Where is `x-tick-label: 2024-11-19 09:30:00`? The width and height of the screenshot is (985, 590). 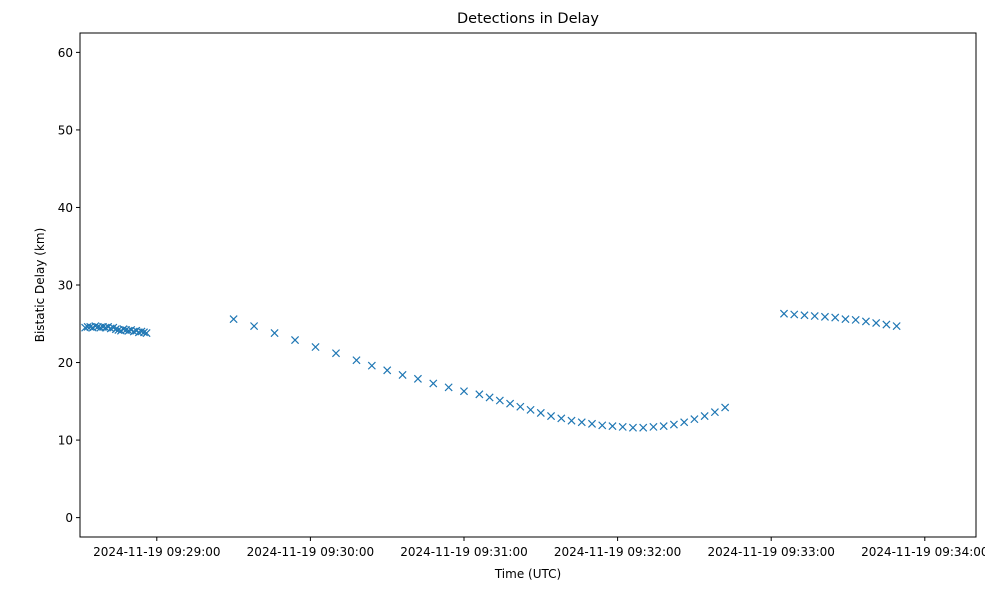 x-tick-label: 2024-11-19 09:30:00 is located at coordinates (310, 552).